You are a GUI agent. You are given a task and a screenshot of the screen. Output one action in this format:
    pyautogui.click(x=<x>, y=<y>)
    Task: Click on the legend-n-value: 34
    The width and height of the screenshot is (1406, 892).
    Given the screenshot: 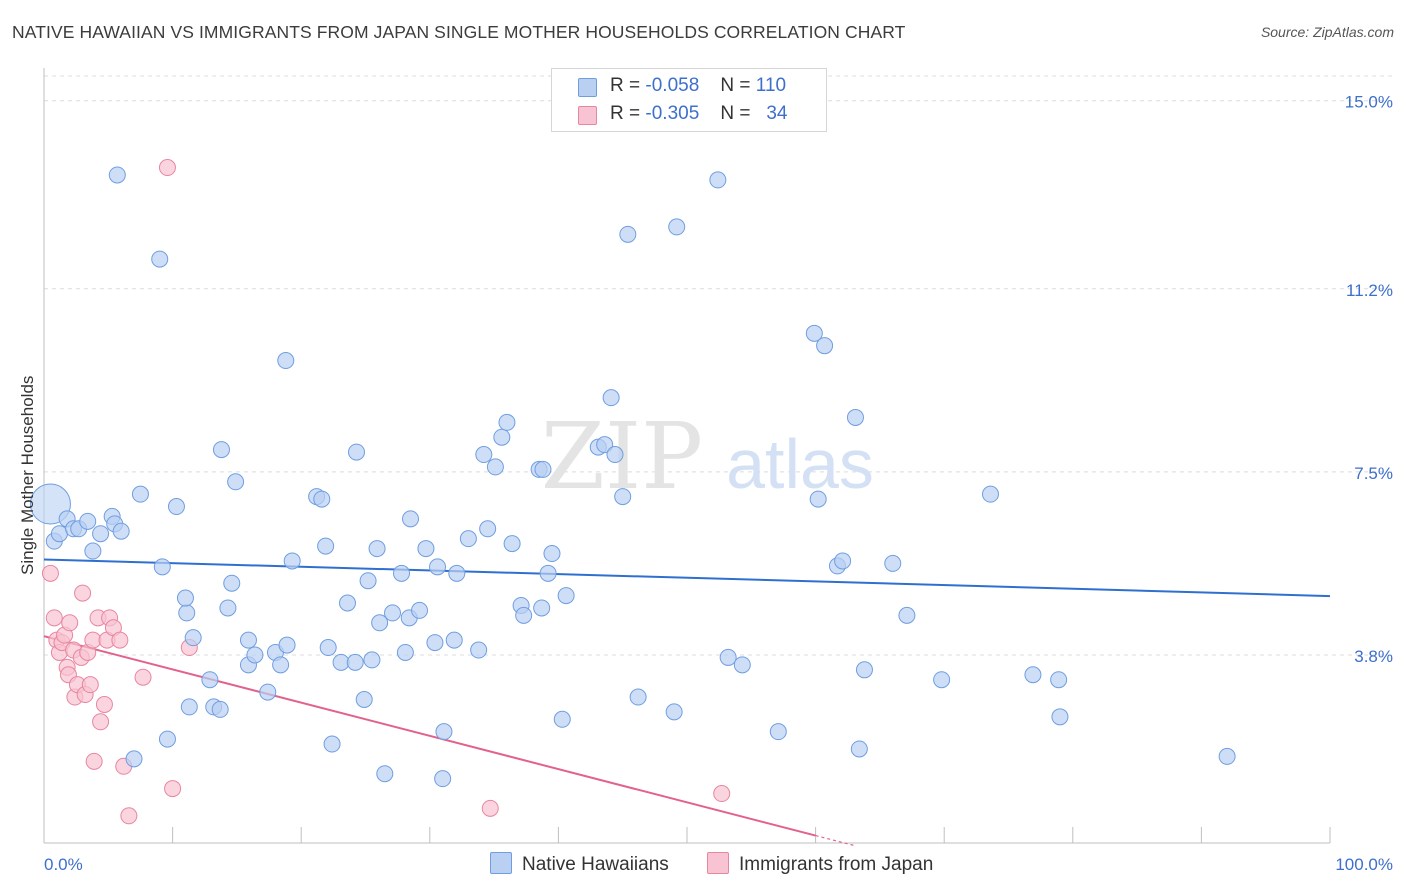 What is the action you would take?
    pyautogui.click(x=777, y=113)
    